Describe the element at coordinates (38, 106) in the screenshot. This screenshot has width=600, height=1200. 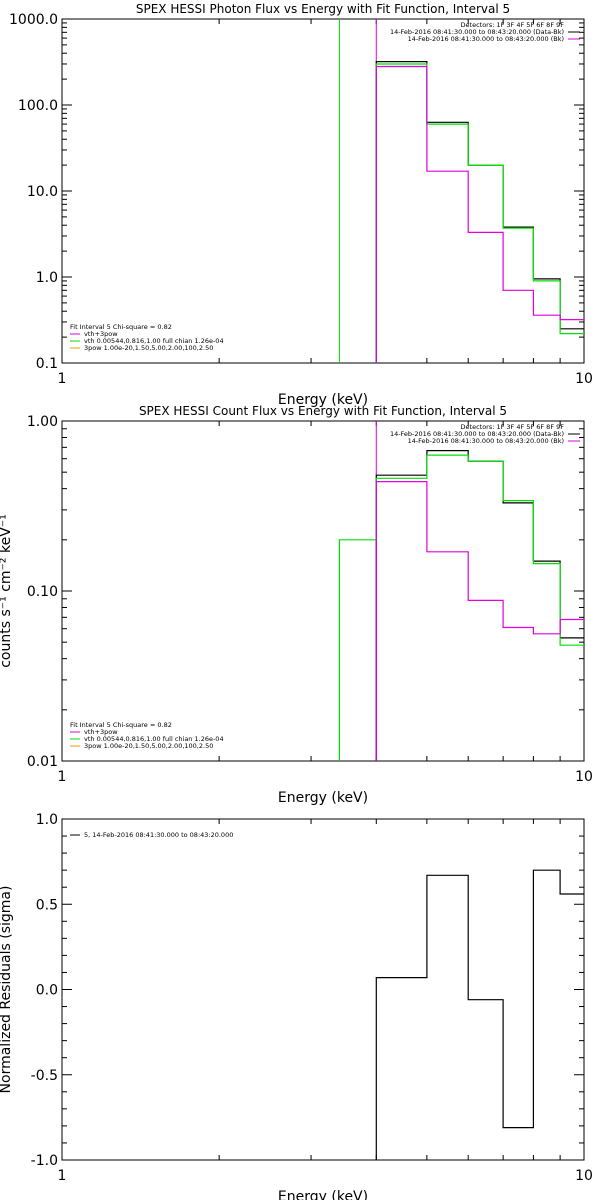
I see `y-tick-label: 100.0` at that location.